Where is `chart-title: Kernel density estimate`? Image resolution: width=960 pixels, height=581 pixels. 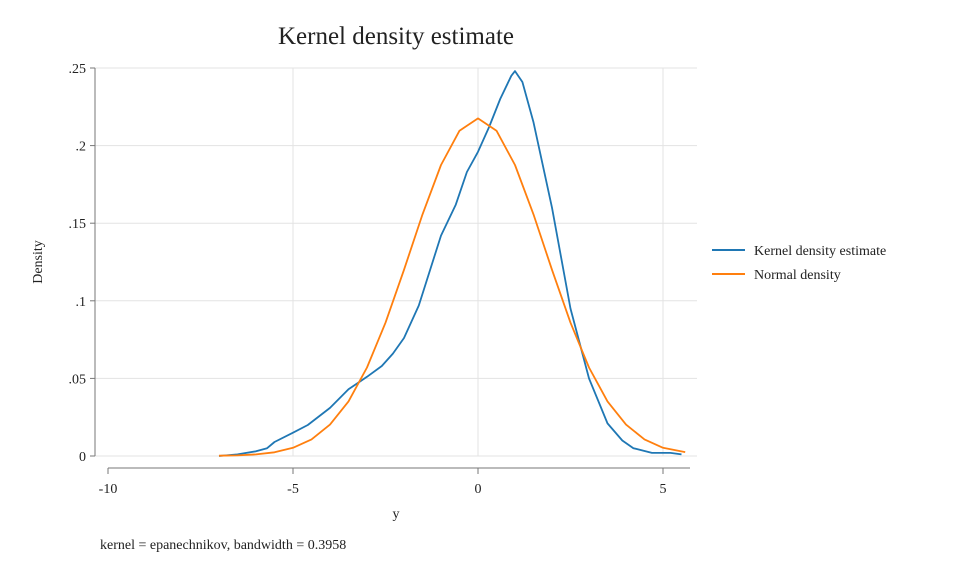
chart-title: Kernel density estimate is located at coordinates (396, 36).